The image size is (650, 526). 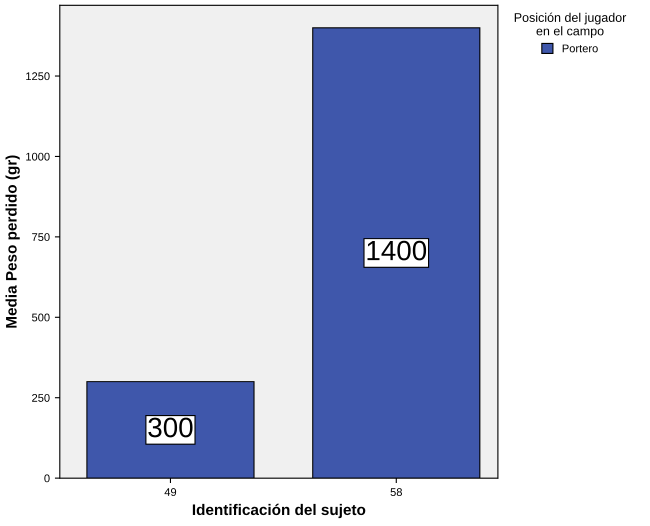 I want to click on x-axis-title: Identificación del sujeto, so click(x=279, y=511).